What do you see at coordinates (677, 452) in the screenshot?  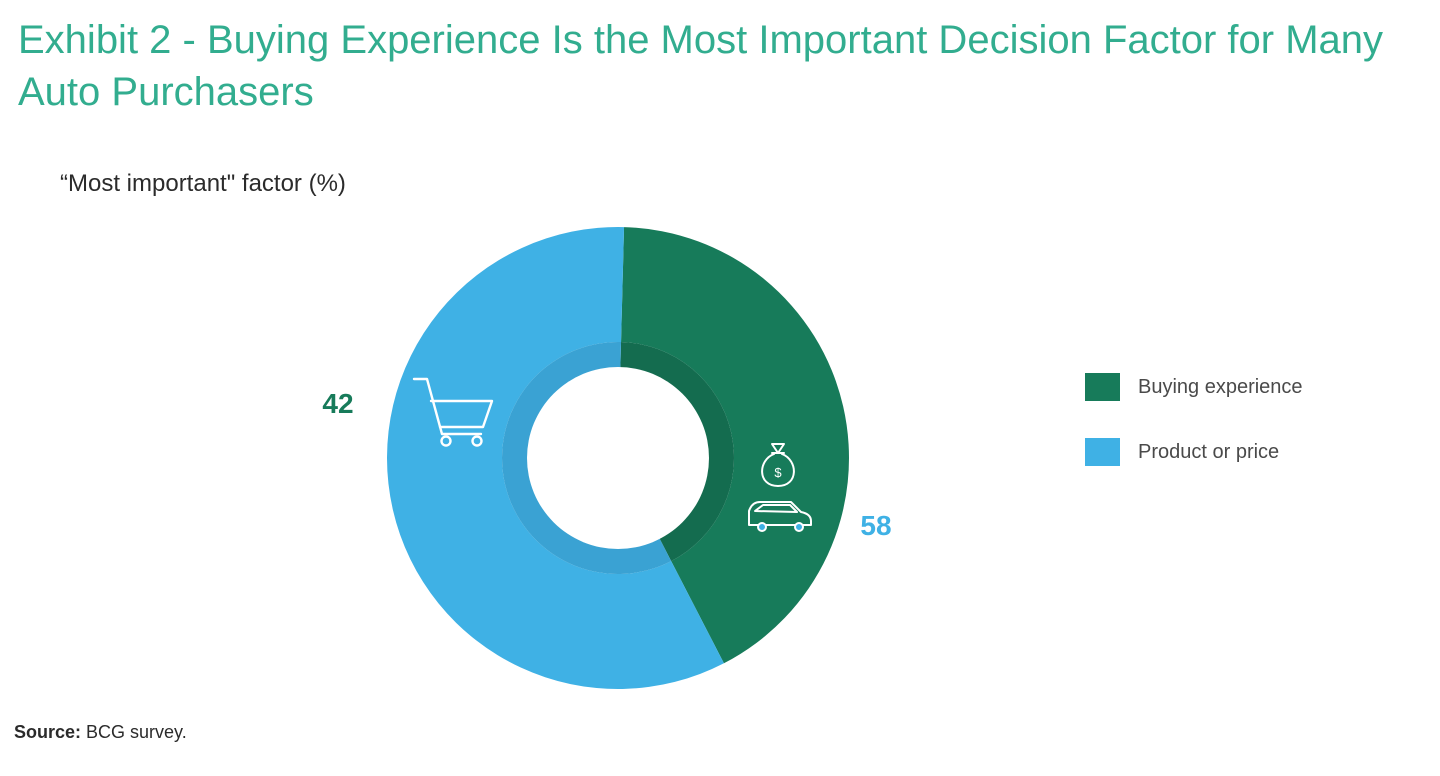 I see `slice-inner-buying-experience` at bounding box center [677, 452].